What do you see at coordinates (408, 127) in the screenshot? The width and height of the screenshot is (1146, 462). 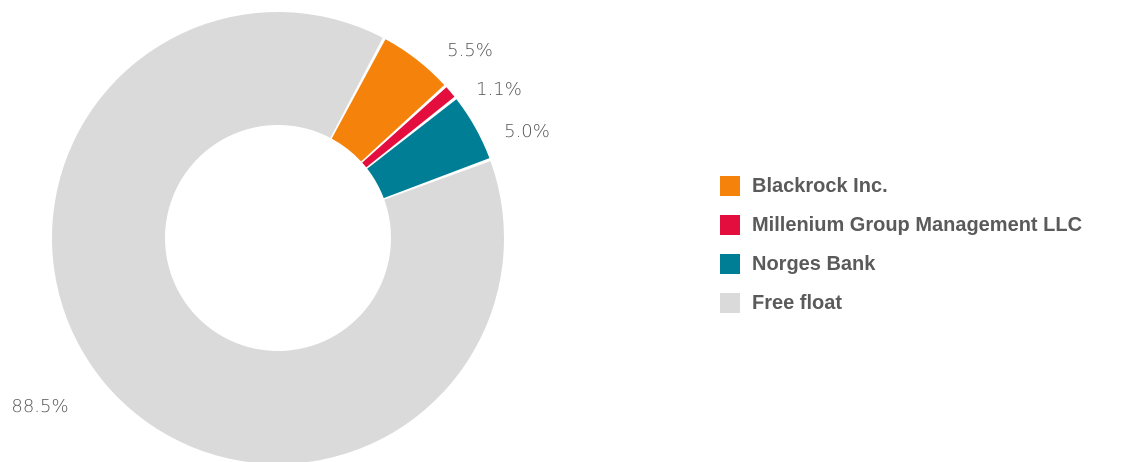 I see `slice-millenium-group-management-llc` at bounding box center [408, 127].